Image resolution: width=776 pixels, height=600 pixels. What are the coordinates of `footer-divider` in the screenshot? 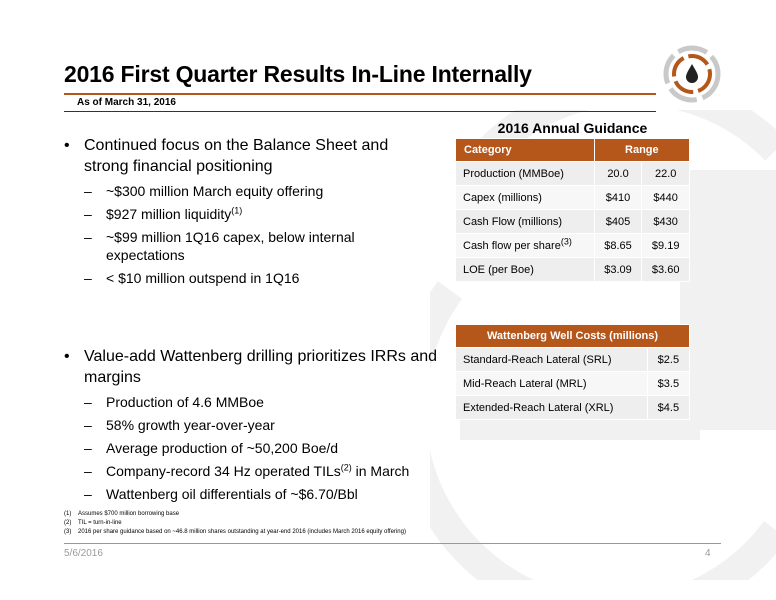 It's located at (392, 543).